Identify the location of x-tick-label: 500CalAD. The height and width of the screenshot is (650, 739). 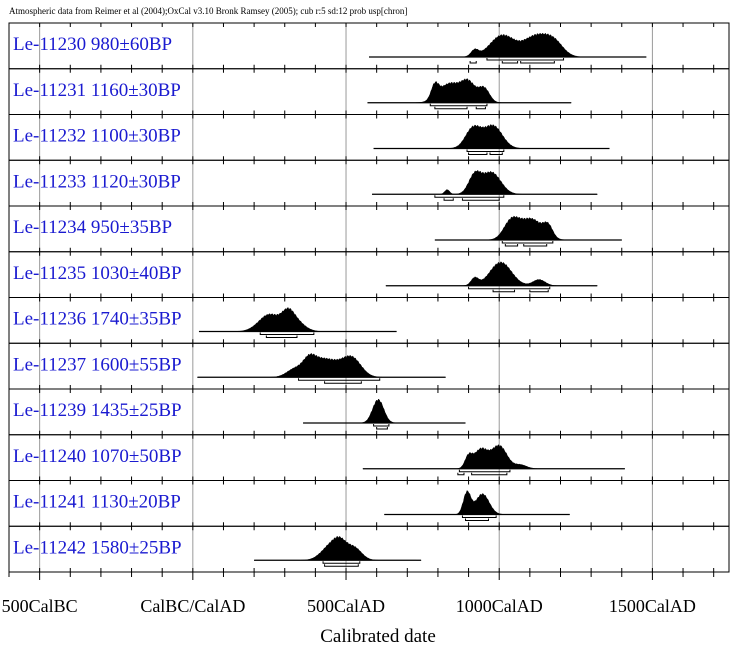
(346, 606).